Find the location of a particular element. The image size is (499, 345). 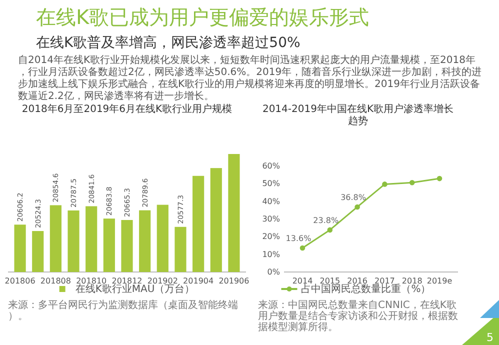

x-tick-label: 201808 is located at coordinates (55, 281).